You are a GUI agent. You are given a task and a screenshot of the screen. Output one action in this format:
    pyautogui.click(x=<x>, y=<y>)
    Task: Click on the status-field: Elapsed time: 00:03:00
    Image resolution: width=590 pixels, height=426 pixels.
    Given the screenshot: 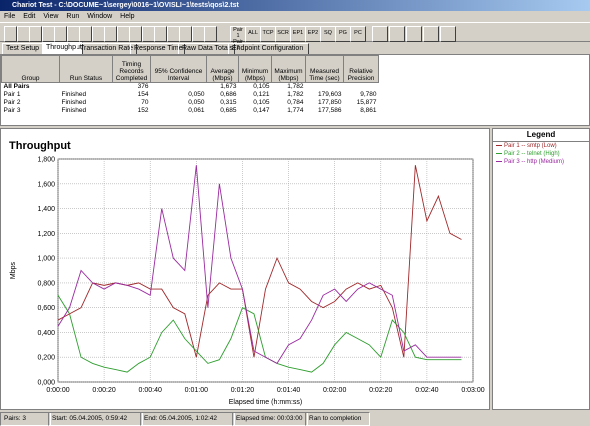 What is the action you would take?
    pyautogui.click(x=270, y=419)
    